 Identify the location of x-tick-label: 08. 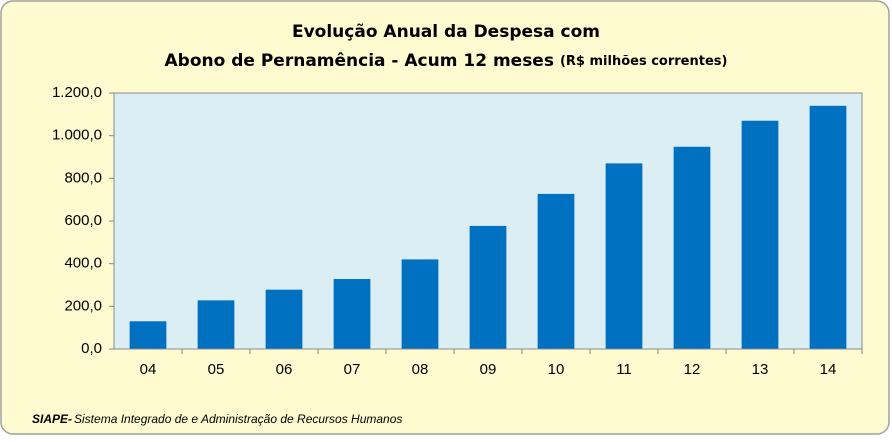
(420, 369).